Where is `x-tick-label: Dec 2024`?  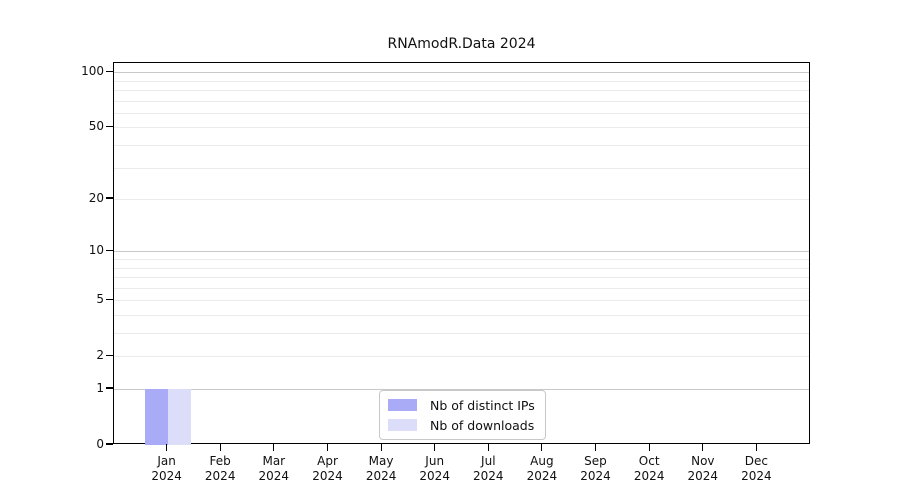
x-tick-label: Dec 2024 is located at coordinates (756, 469).